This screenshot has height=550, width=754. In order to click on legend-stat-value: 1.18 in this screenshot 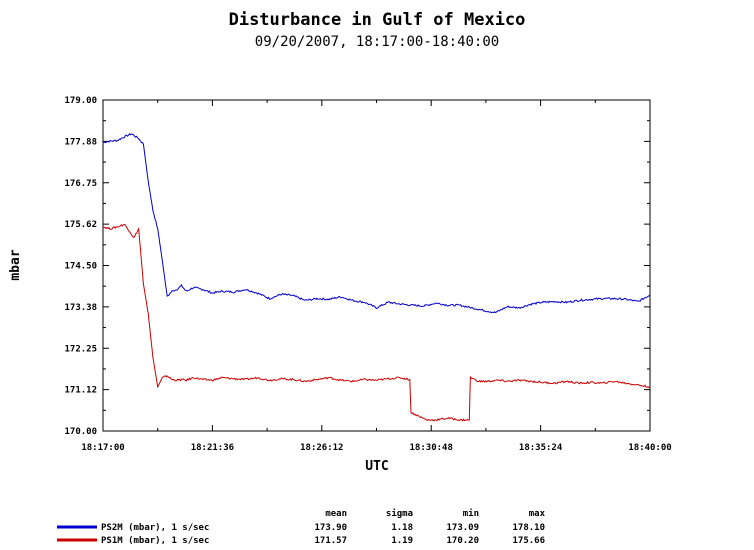, I will do `click(402, 528)`.